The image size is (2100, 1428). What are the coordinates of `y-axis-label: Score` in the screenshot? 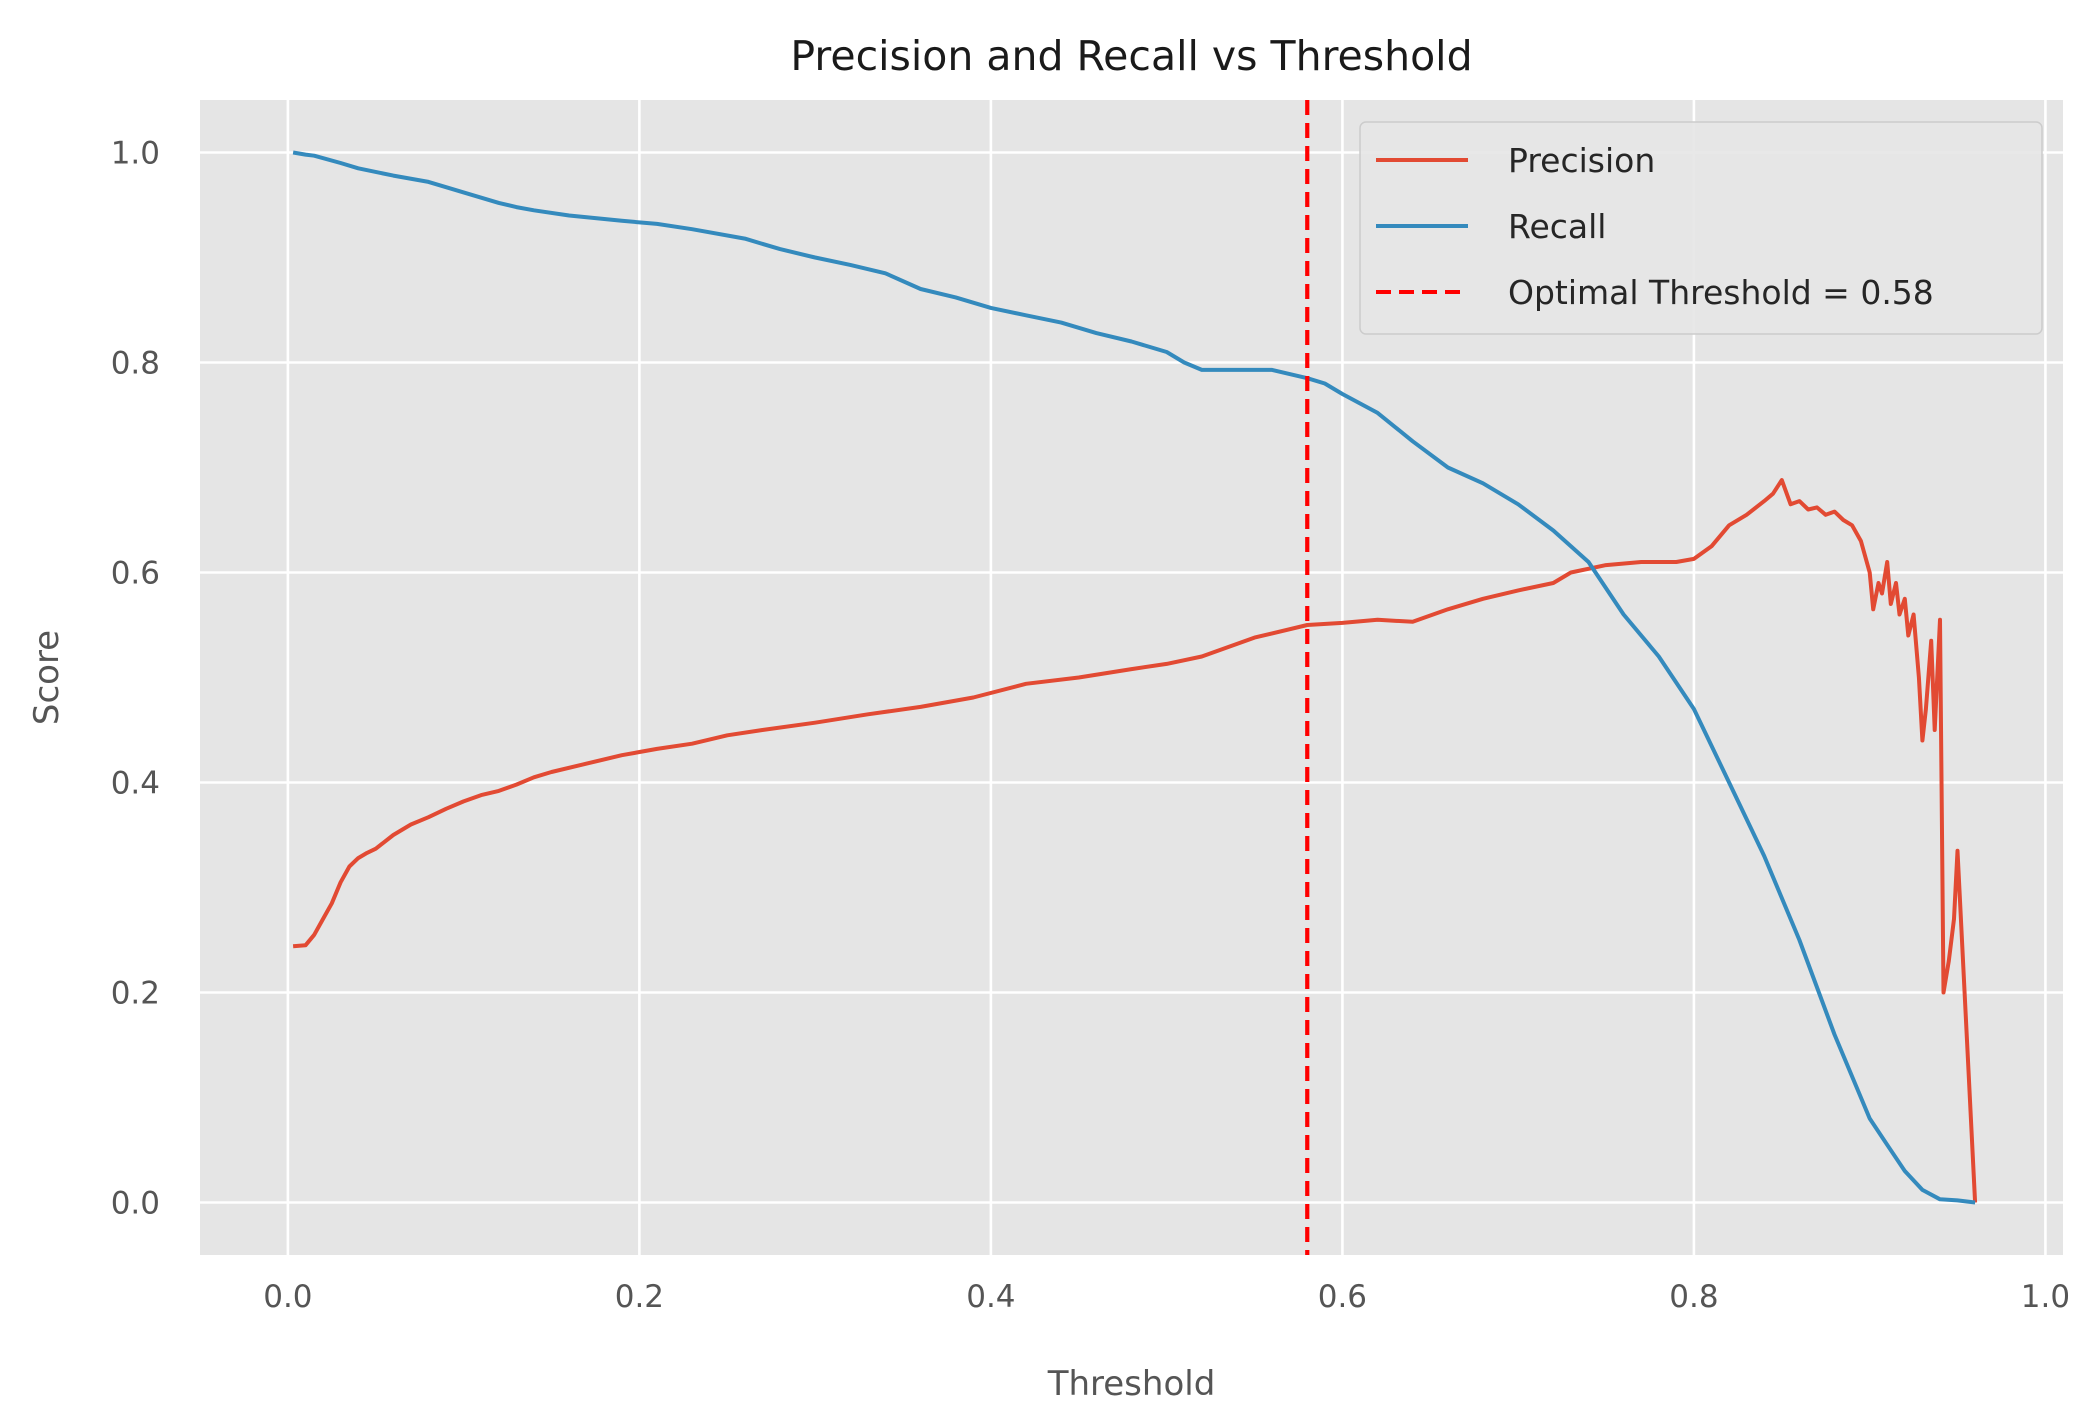 It's located at (47, 677).